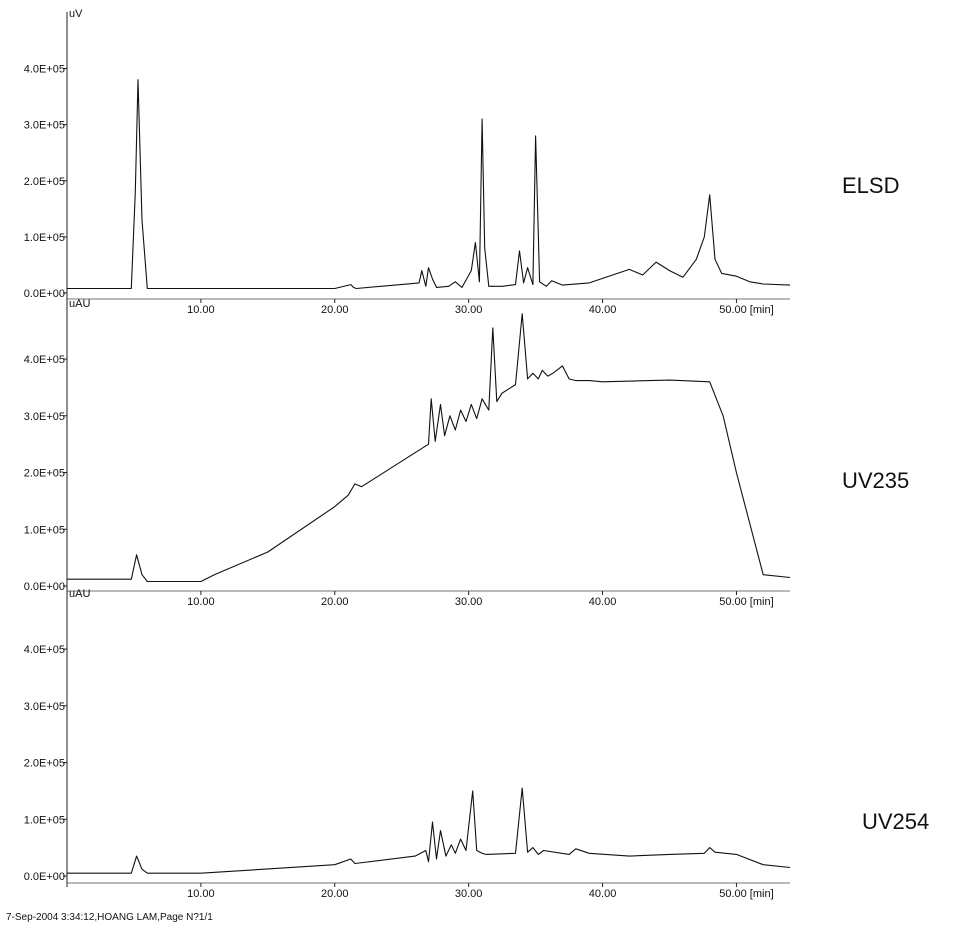  I want to click on elsd-y-tick-label: 1.0E+05, so click(44, 238).